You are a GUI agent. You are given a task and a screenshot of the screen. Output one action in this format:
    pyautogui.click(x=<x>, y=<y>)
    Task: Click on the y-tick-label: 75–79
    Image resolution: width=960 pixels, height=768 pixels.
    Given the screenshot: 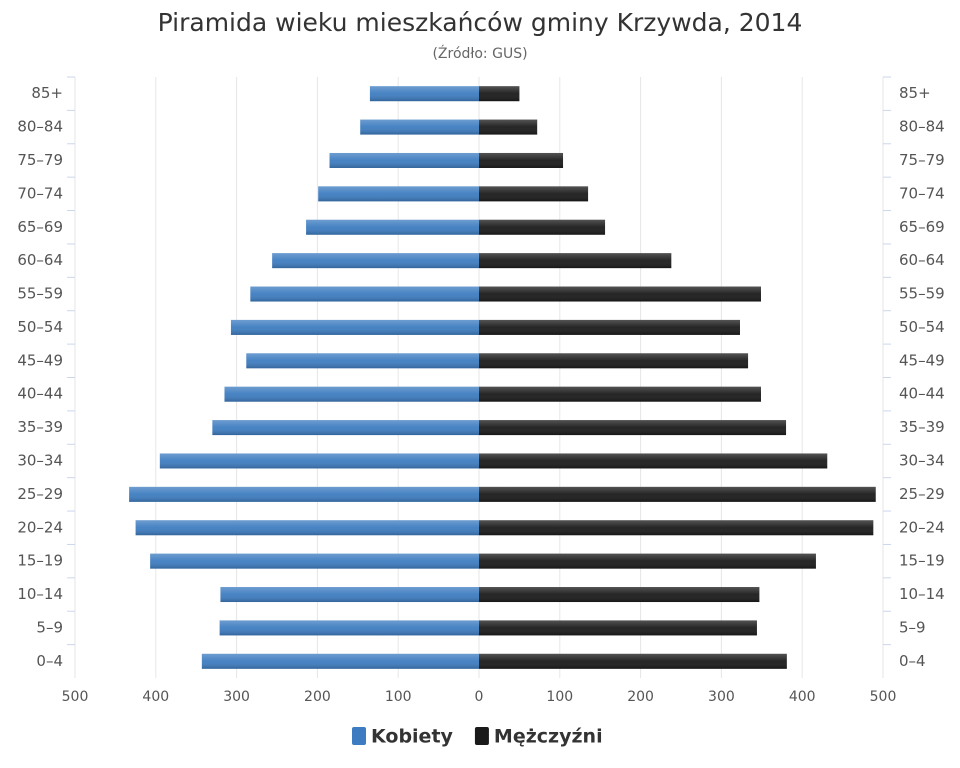 What is the action you would take?
    pyautogui.click(x=40, y=160)
    